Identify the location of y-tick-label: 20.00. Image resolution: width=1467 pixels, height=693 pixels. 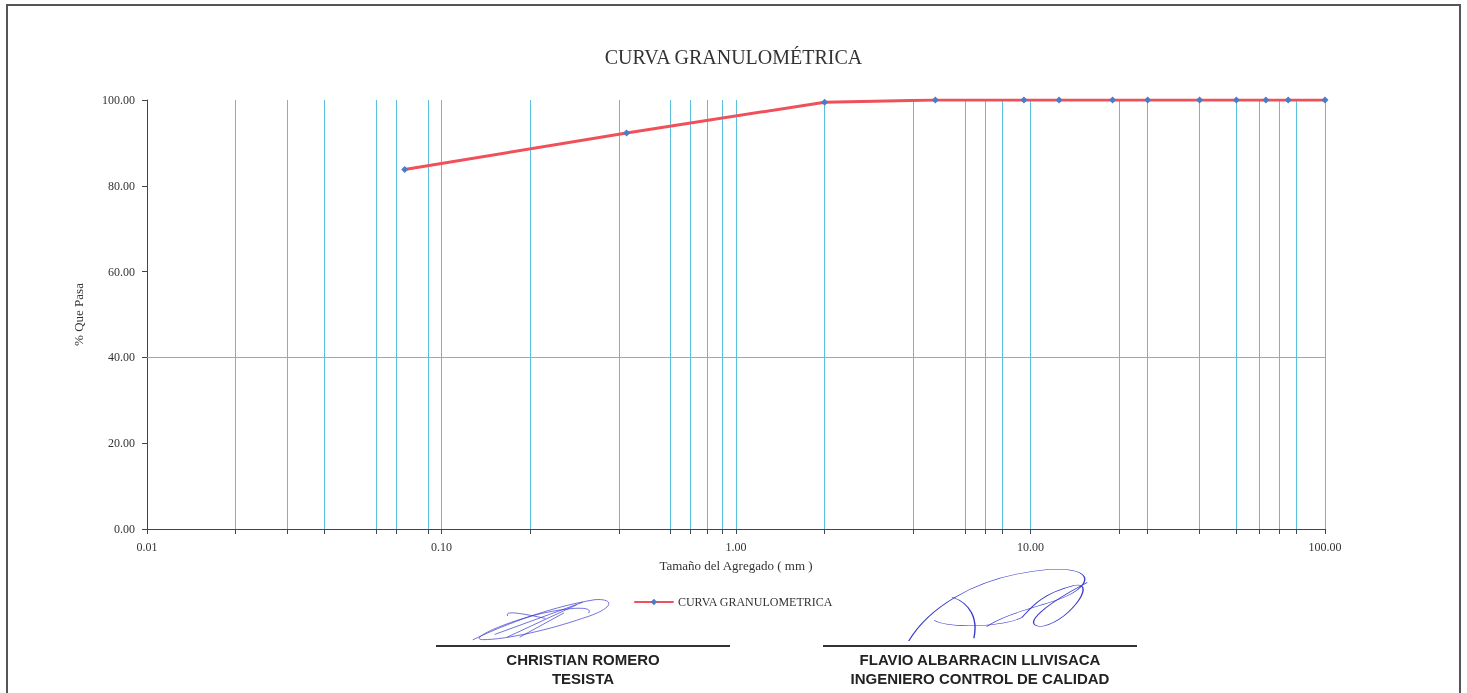
(121, 443).